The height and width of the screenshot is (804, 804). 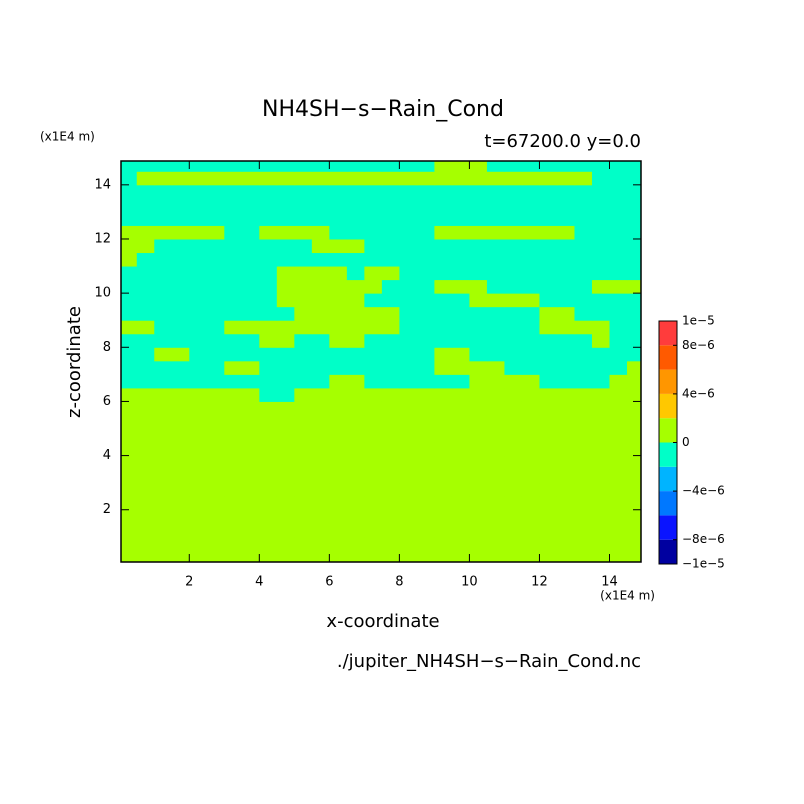 What do you see at coordinates (609, 582) in the screenshot?
I see `x-tick-label: 14` at bounding box center [609, 582].